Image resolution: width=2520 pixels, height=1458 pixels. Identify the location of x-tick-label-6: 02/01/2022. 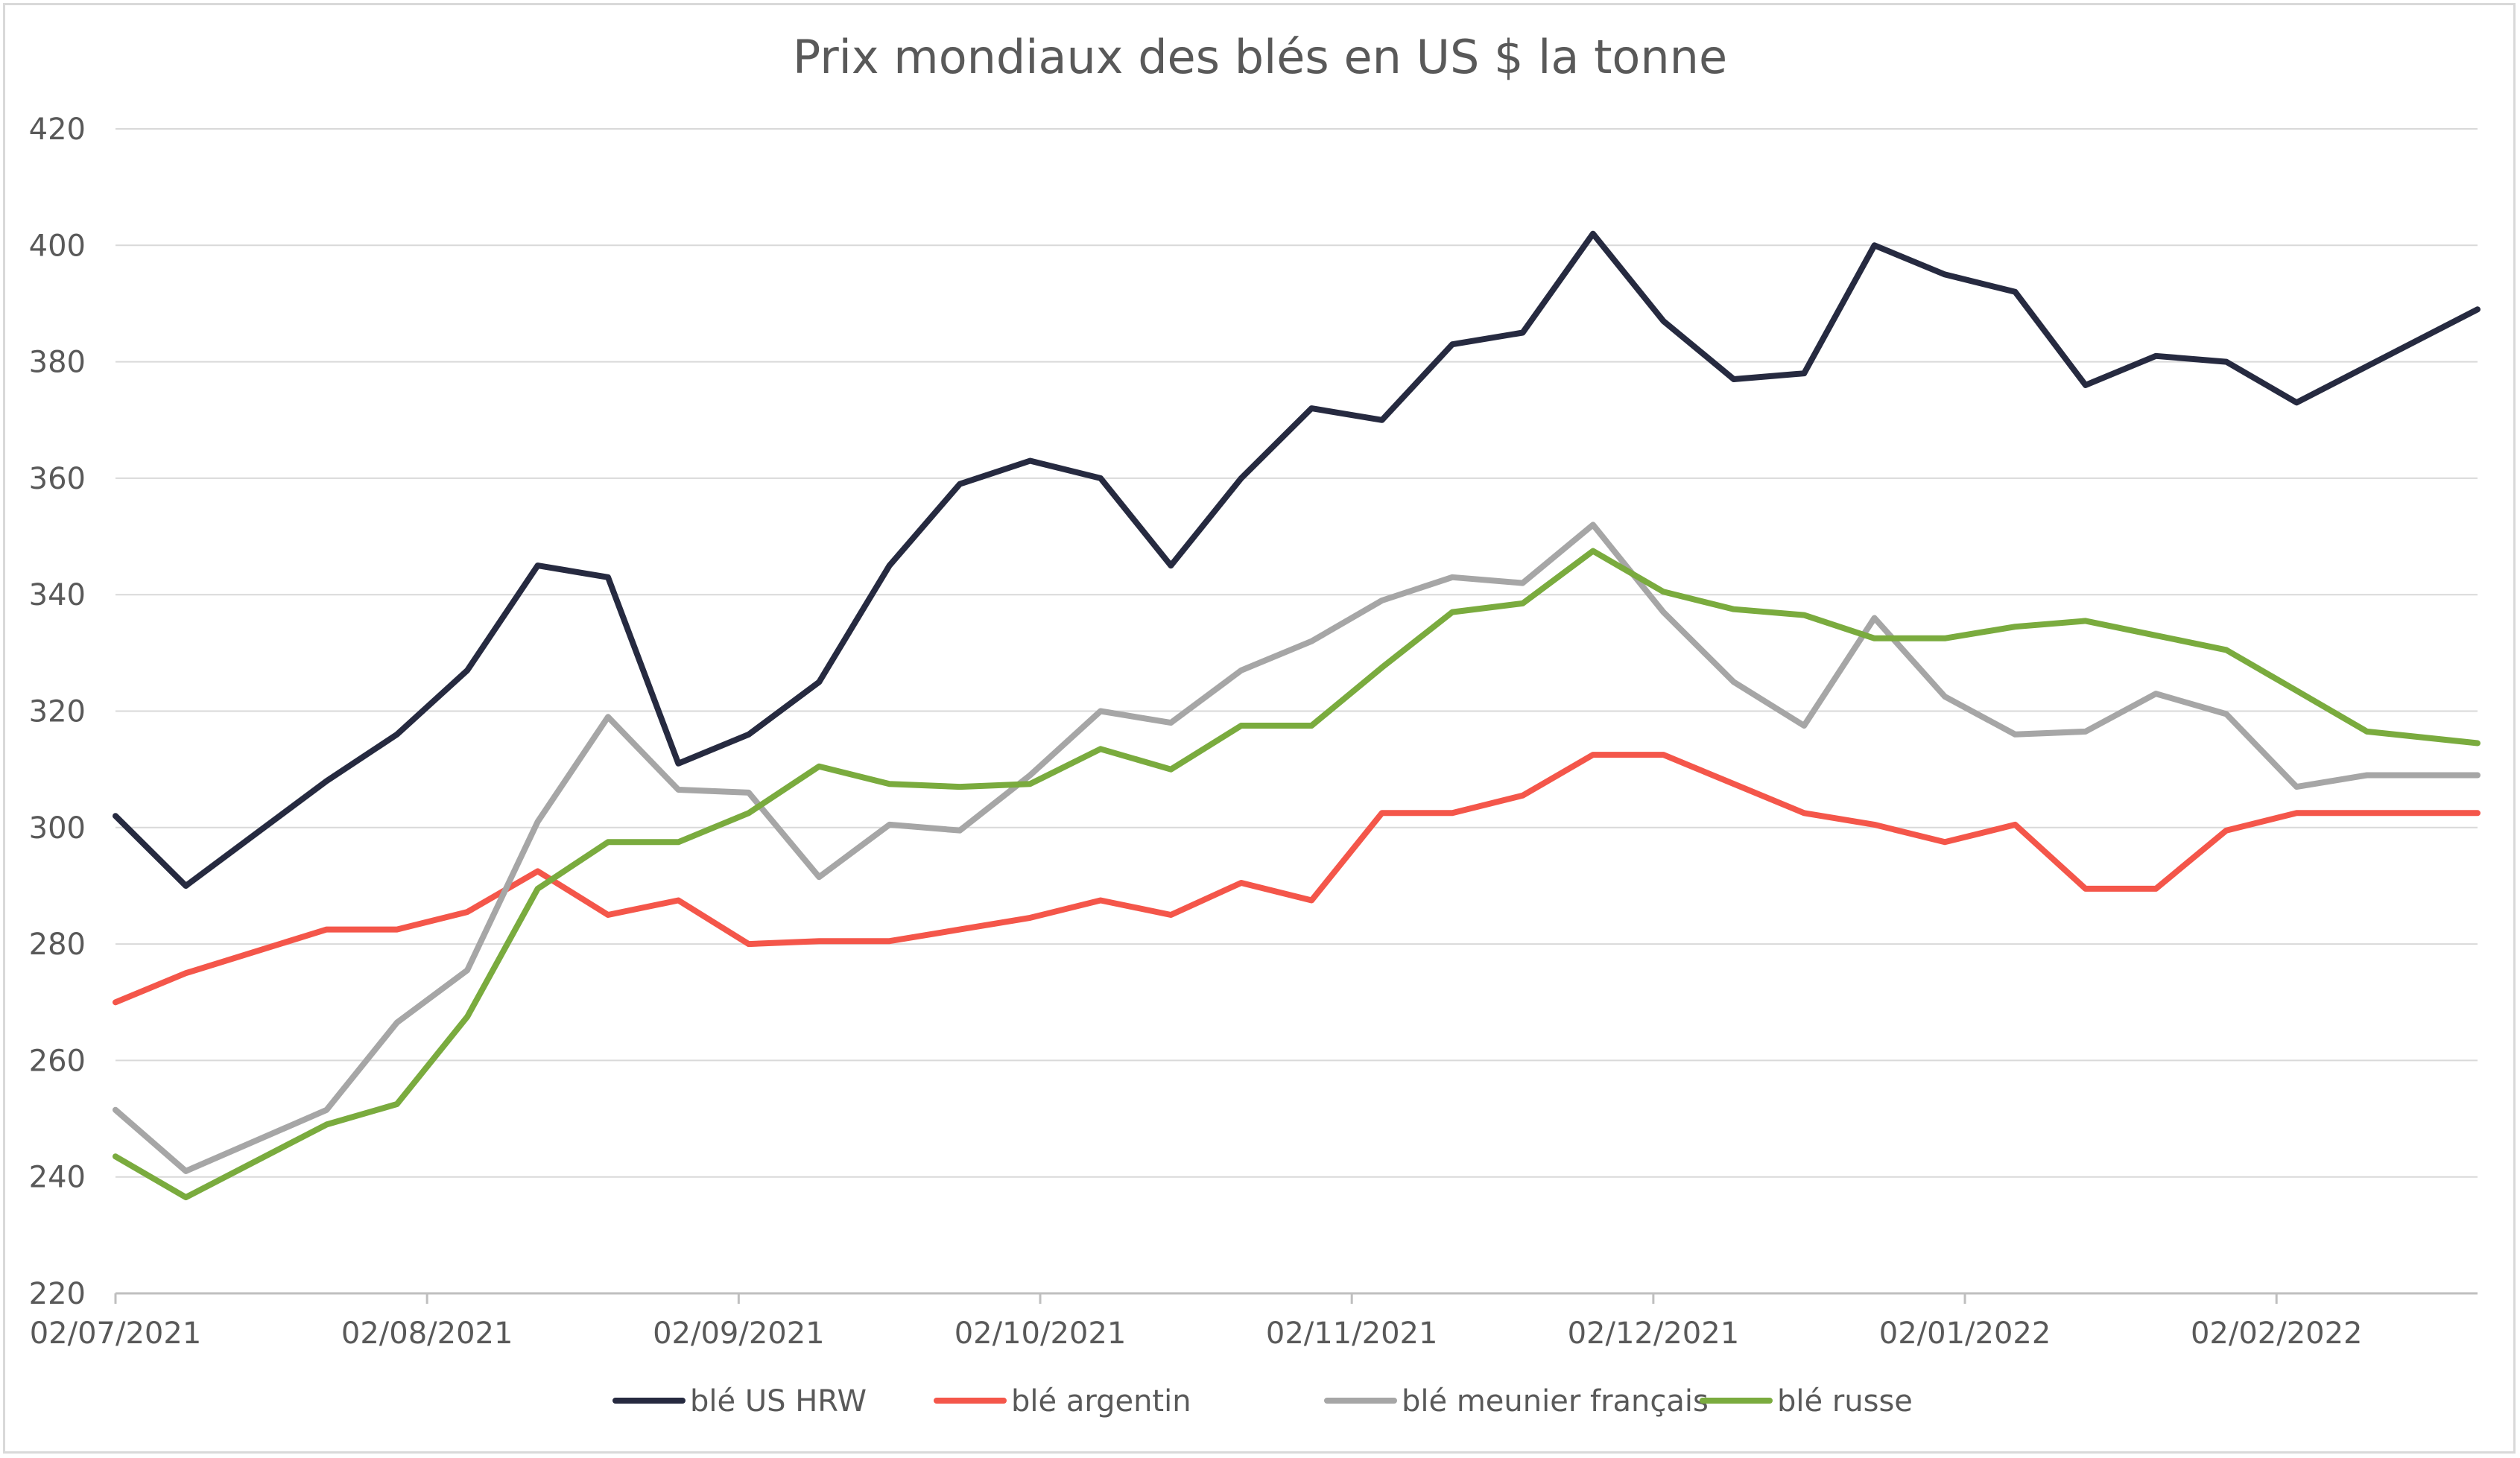
(1965, 1333).